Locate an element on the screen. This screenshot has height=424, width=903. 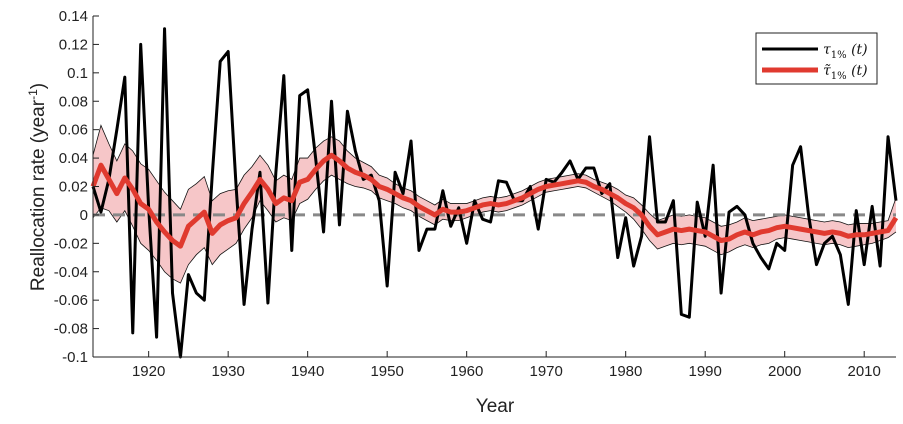
y-tick-label: -0.06 is located at coordinates (71, 300).